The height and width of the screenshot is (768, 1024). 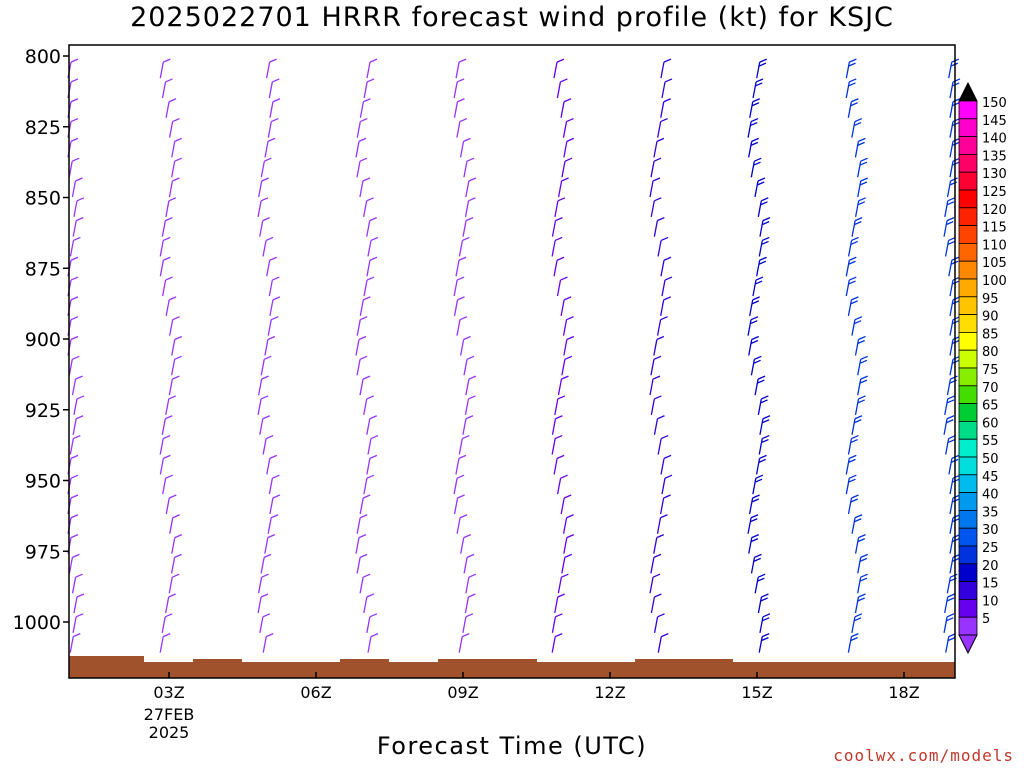 I want to click on colorbar-label: 100, so click(x=994, y=281).